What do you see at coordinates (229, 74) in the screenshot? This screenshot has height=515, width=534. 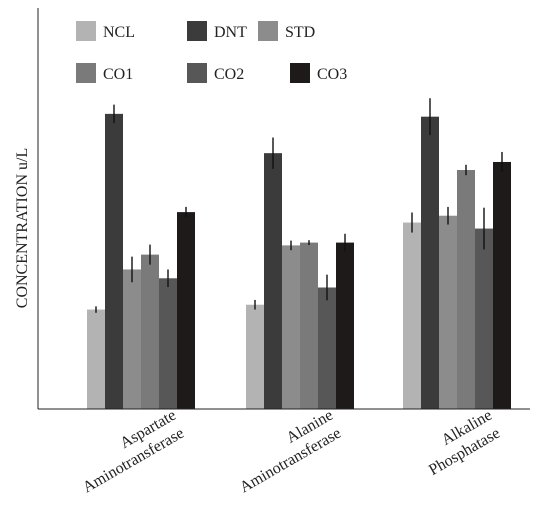 I see `legend-label-co2: CO2` at bounding box center [229, 74].